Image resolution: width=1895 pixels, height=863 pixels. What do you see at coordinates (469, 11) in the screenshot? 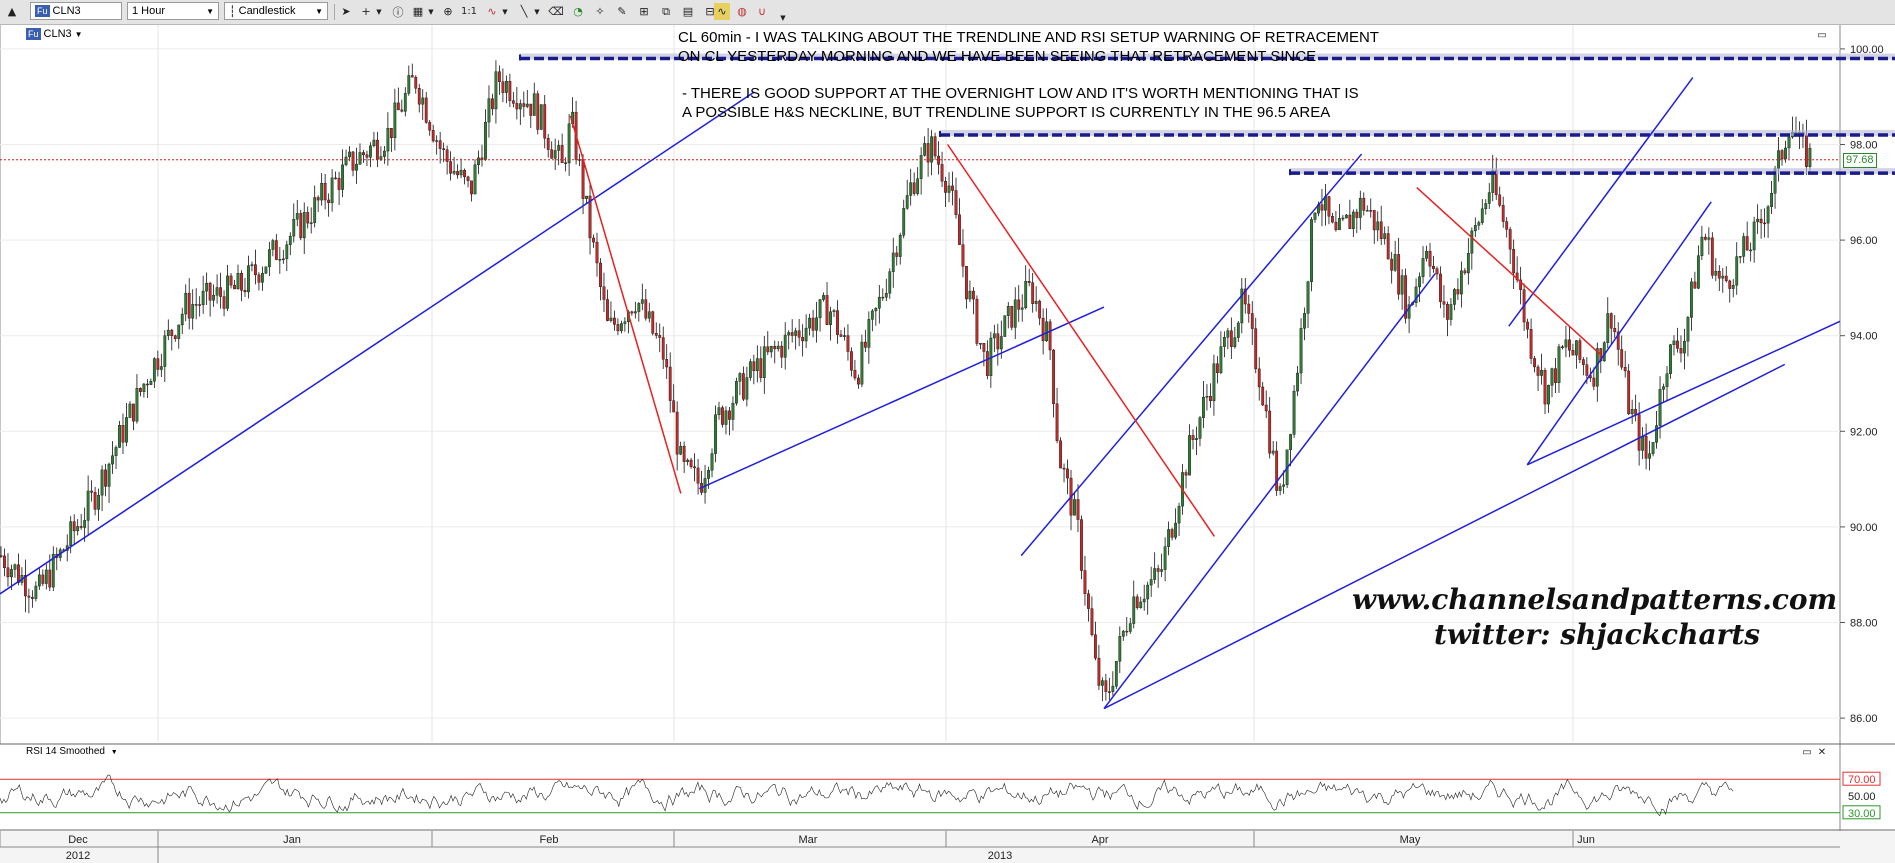
I see `one-to-one-icon: 1:1` at bounding box center [469, 11].